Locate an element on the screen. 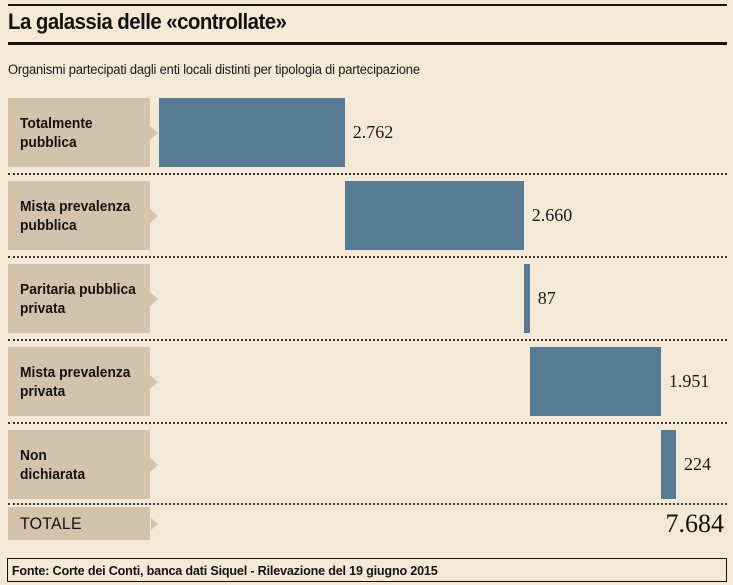  bar-paritaria-pubblica-privata is located at coordinates (526, 298).